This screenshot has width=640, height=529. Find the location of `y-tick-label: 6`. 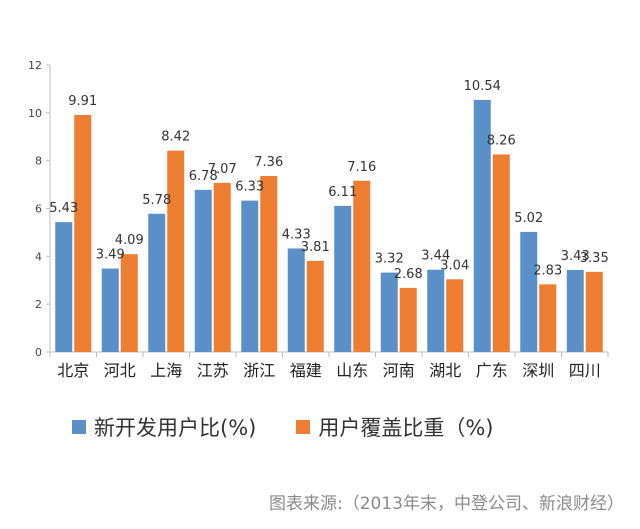

y-tick-label: 6 is located at coordinates (38, 209).